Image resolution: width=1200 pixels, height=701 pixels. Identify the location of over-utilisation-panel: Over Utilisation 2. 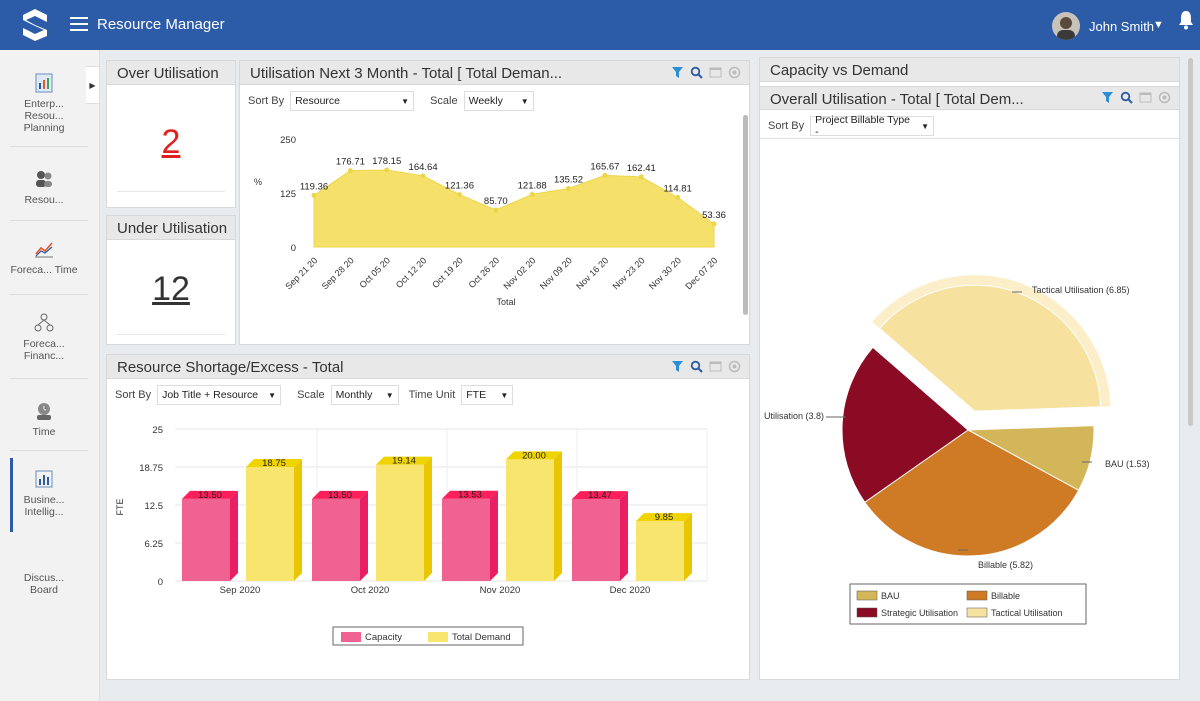
(171, 134).